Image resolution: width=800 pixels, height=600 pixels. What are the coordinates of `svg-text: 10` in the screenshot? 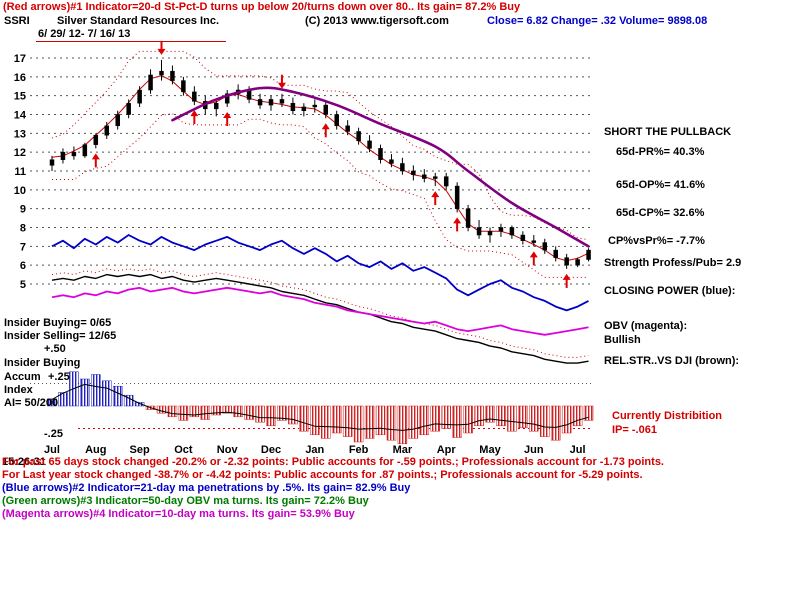 It's located at (20, 191).